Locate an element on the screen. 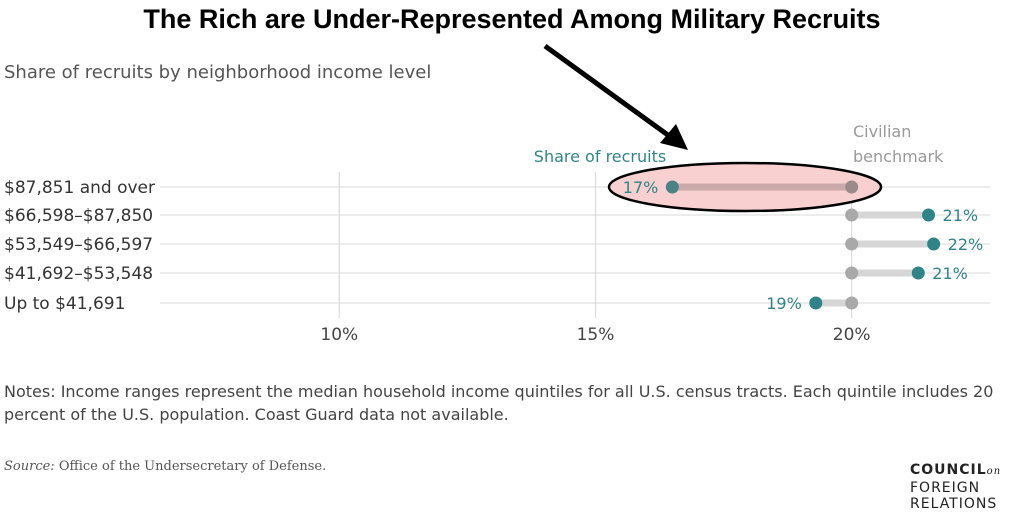 This screenshot has height=524, width=1024. data-label: 19% is located at coordinates (784, 303).